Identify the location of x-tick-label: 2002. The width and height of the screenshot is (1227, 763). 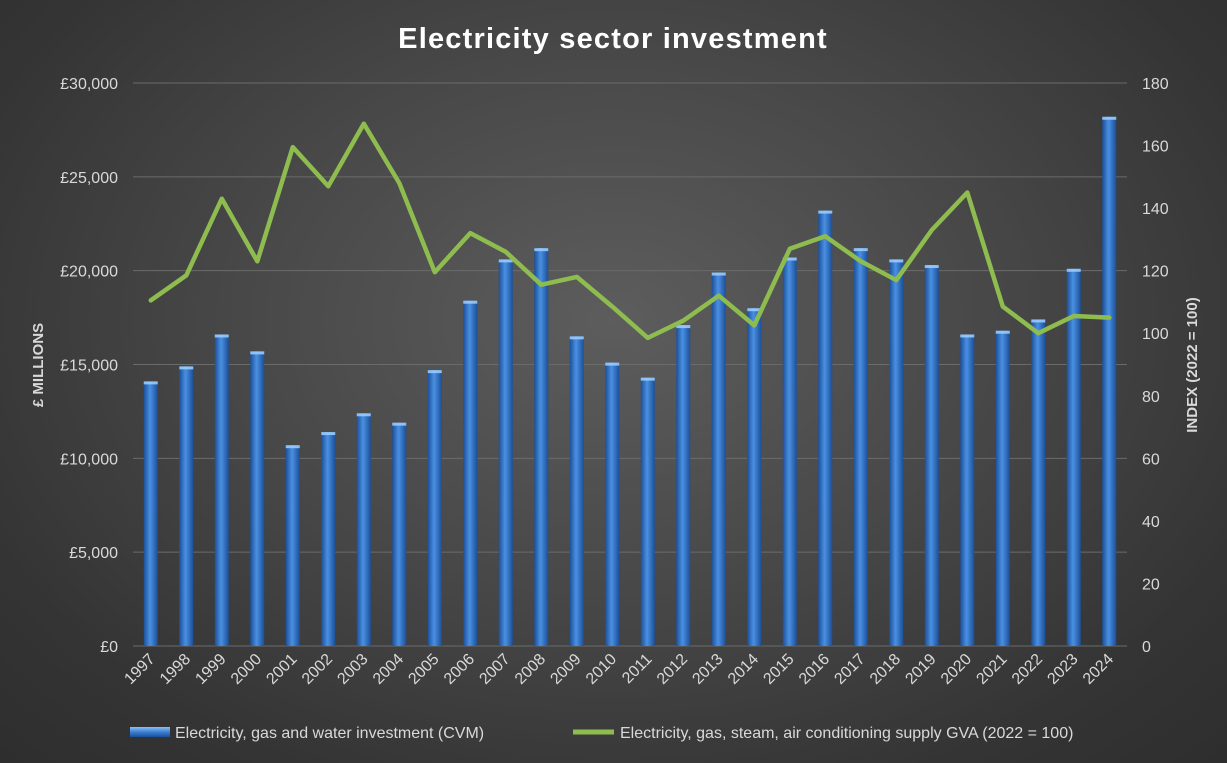
(317, 669).